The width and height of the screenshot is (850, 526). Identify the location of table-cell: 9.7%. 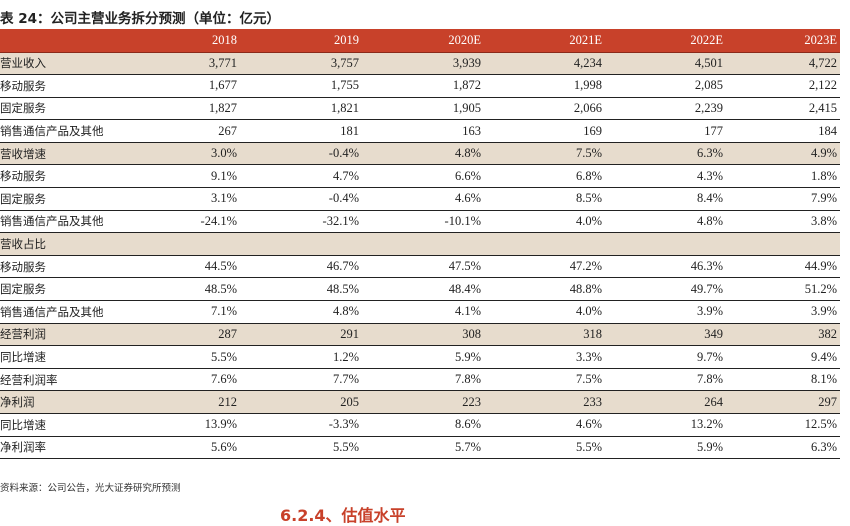
(665, 357).